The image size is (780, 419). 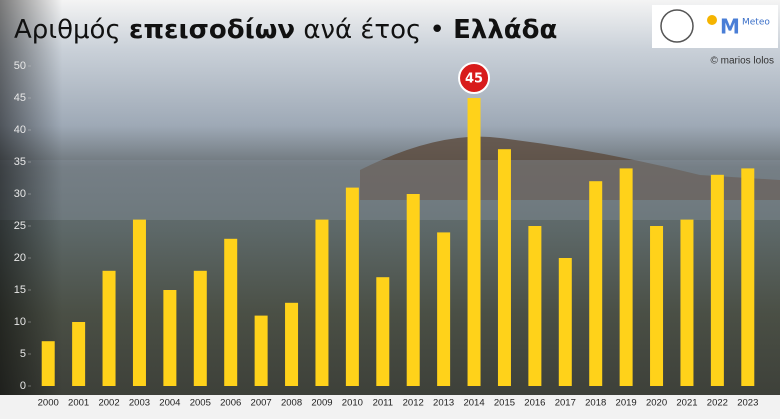 What do you see at coordinates (20, 226) in the screenshot?
I see `y-tick-label: 25` at bounding box center [20, 226].